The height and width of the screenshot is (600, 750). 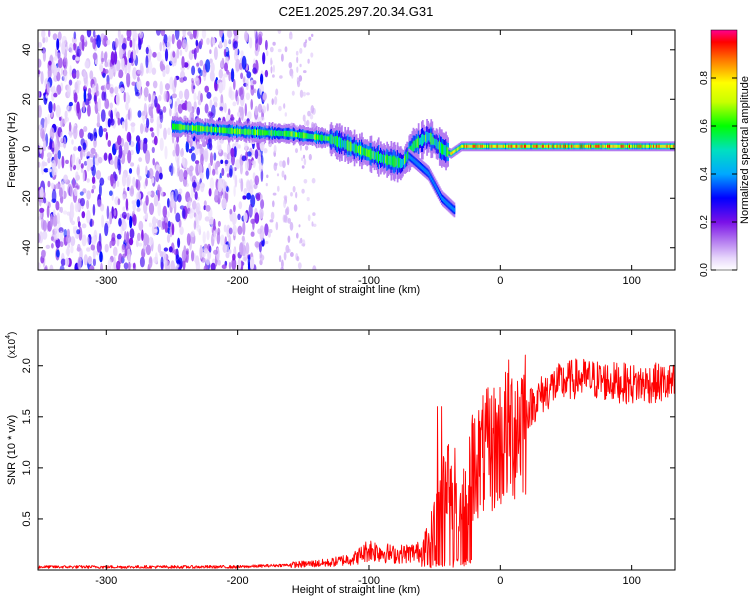 I want to click on spectrogram-x-label: Height of straight line (km), so click(x=356, y=290).